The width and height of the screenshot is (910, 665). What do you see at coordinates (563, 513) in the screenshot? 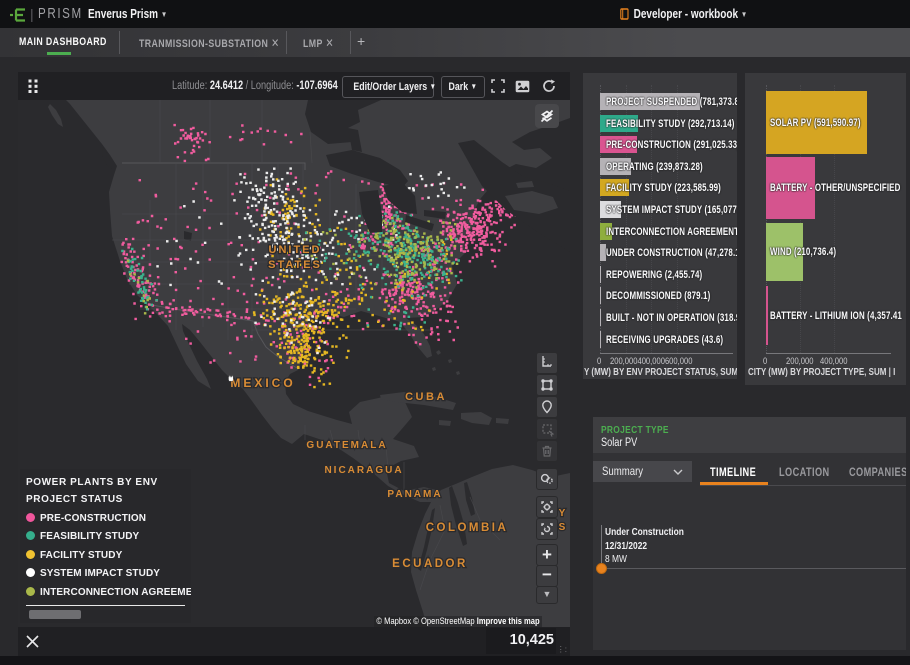
I see `svg-text: Y` at bounding box center [563, 513].